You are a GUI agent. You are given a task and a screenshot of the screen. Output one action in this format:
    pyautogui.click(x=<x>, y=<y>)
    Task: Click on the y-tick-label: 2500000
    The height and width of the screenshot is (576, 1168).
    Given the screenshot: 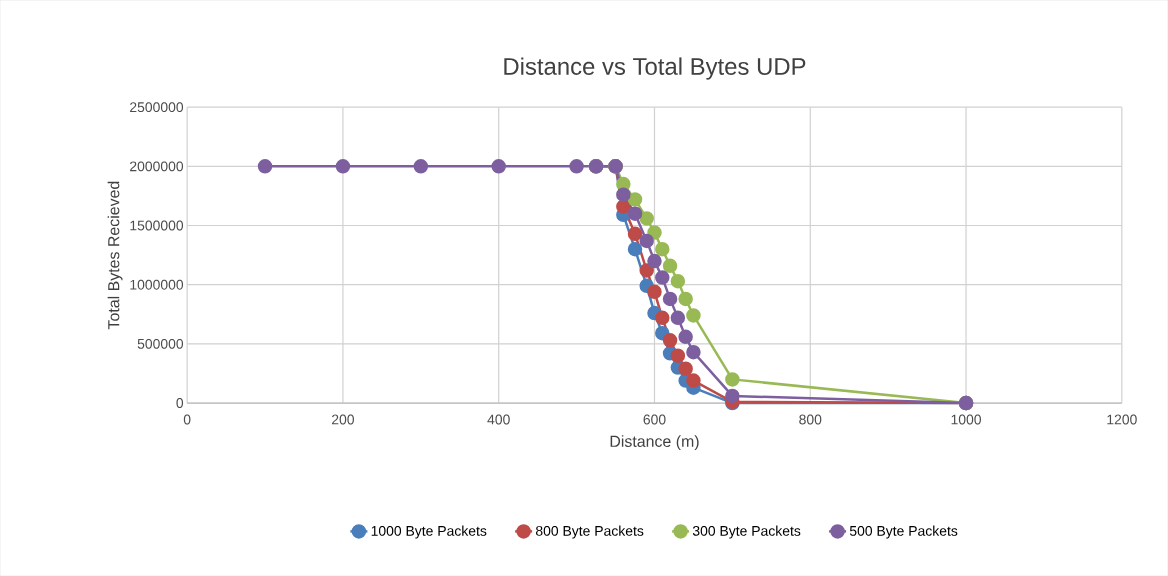 What is the action you would take?
    pyautogui.click(x=157, y=107)
    